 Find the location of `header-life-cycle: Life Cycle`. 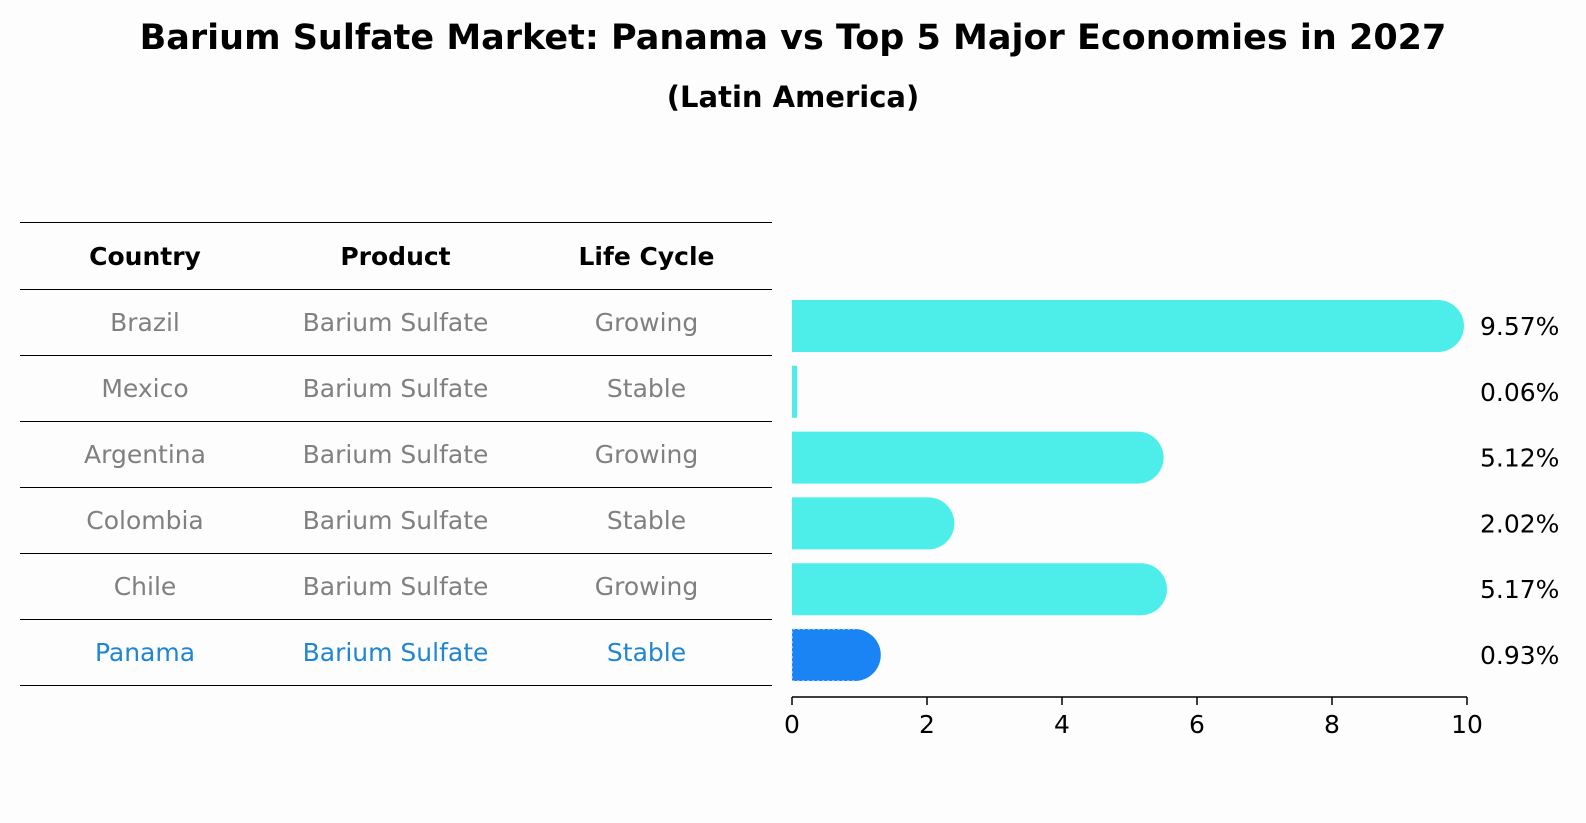

header-life-cycle: Life Cycle is located at coordinates (646, 256).